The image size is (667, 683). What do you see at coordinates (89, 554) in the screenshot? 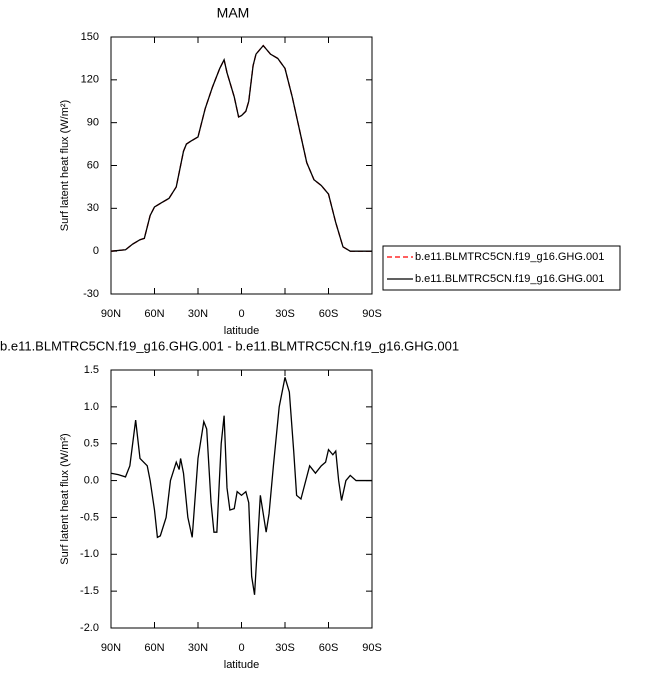
I see `y-tick-label: -1.0` at bounding box center [89, 554].